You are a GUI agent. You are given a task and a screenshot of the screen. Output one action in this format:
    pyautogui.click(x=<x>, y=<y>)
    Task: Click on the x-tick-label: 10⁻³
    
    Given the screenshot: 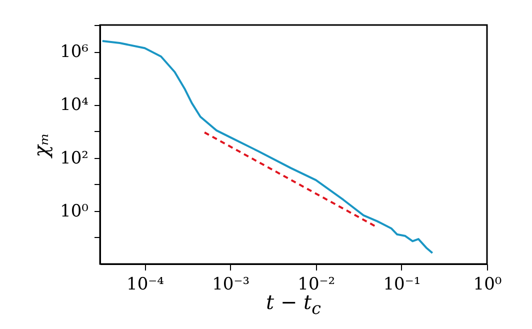 What is the action you would take?
    pyautogui.click(x=231, y=284)
    